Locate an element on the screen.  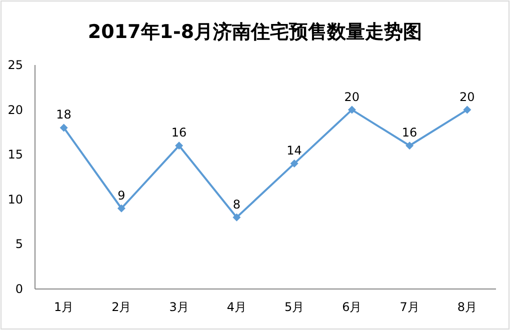
data-label: 14 is located at coordinates (294, 151).